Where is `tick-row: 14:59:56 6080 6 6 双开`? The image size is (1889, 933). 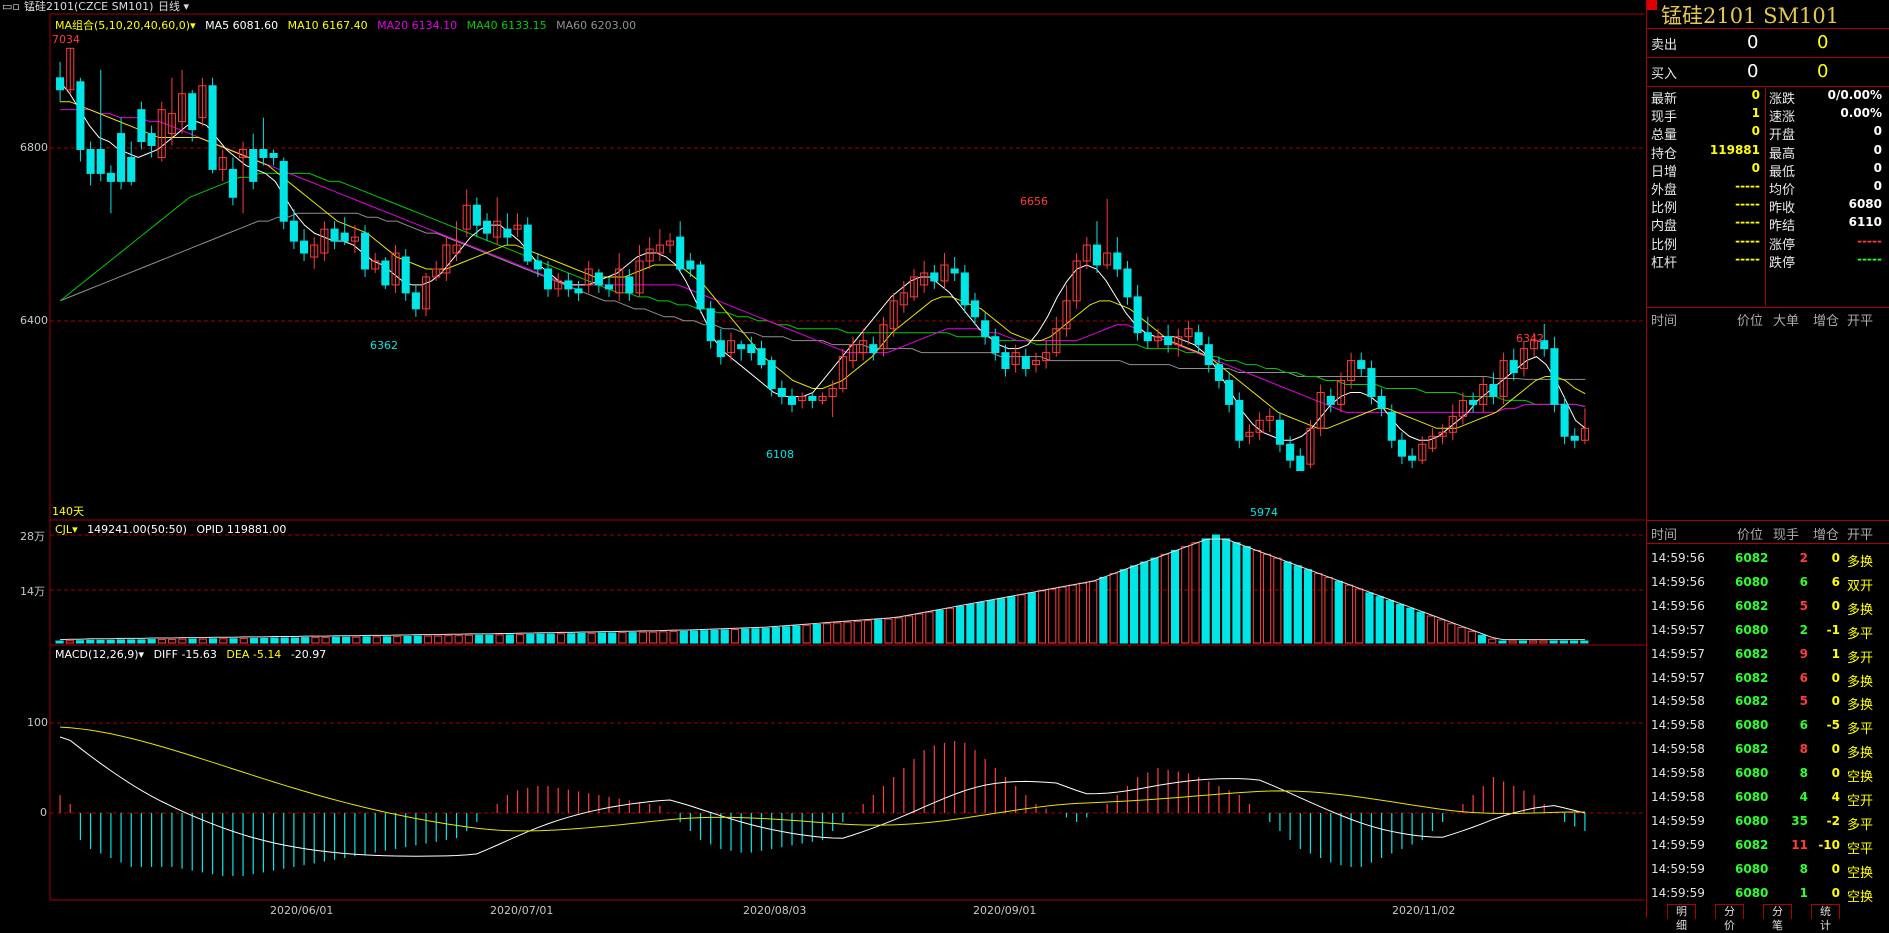
tick-row: 14:59:56 6080 6 6 双开 is located at coordinates (1768, 582).